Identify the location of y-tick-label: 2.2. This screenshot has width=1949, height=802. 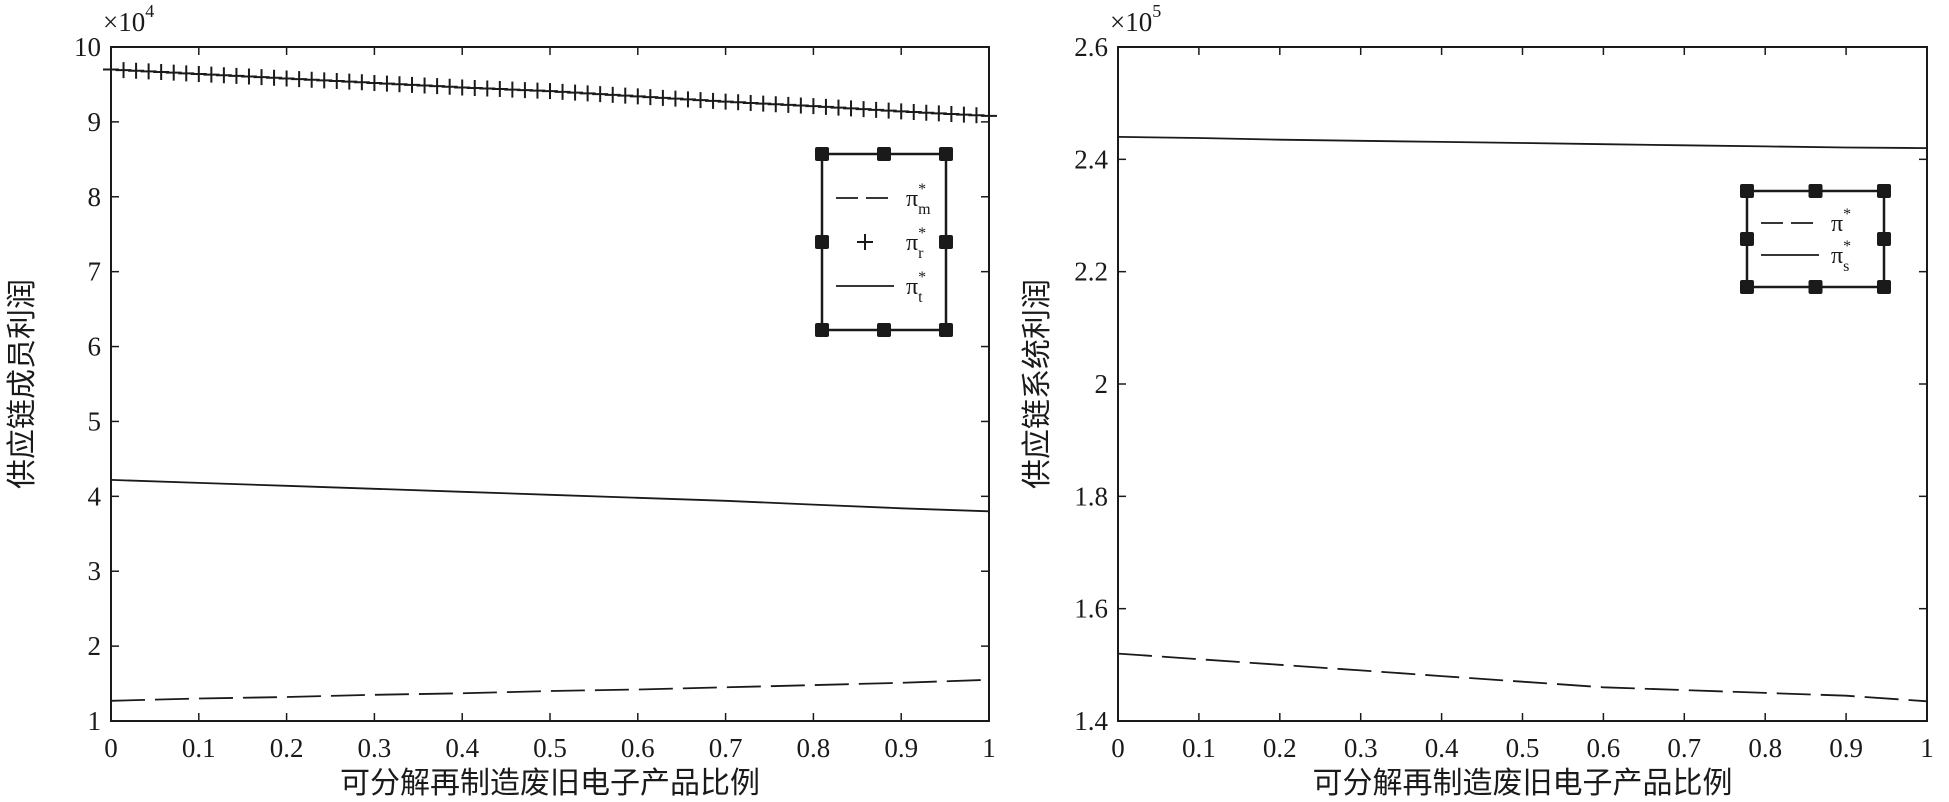
(1091, 272).